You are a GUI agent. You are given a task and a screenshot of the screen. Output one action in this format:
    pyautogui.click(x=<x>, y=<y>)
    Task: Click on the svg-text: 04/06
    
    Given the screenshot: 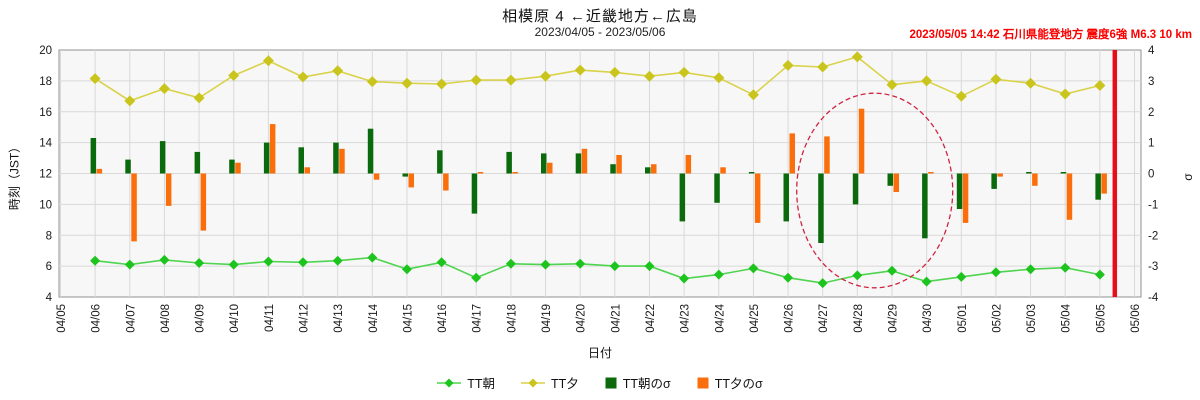 What is the action you would take?
    pyautogui.click(x=97, y=318)
    